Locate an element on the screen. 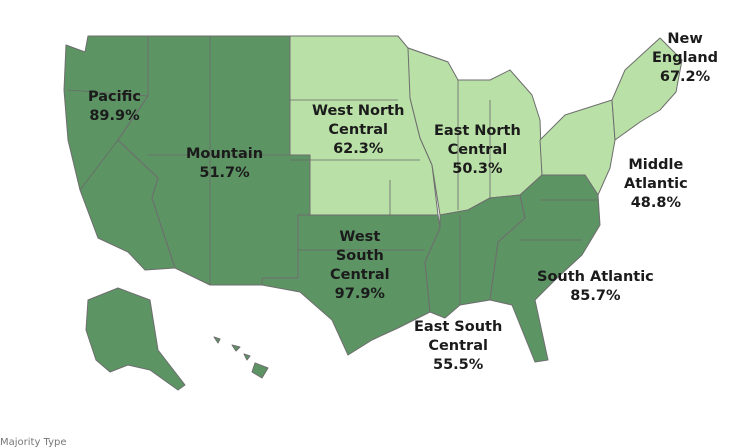 This screenshot has width=749, height=448. legend-title: Majority Type is located at coordinates (33, 442).